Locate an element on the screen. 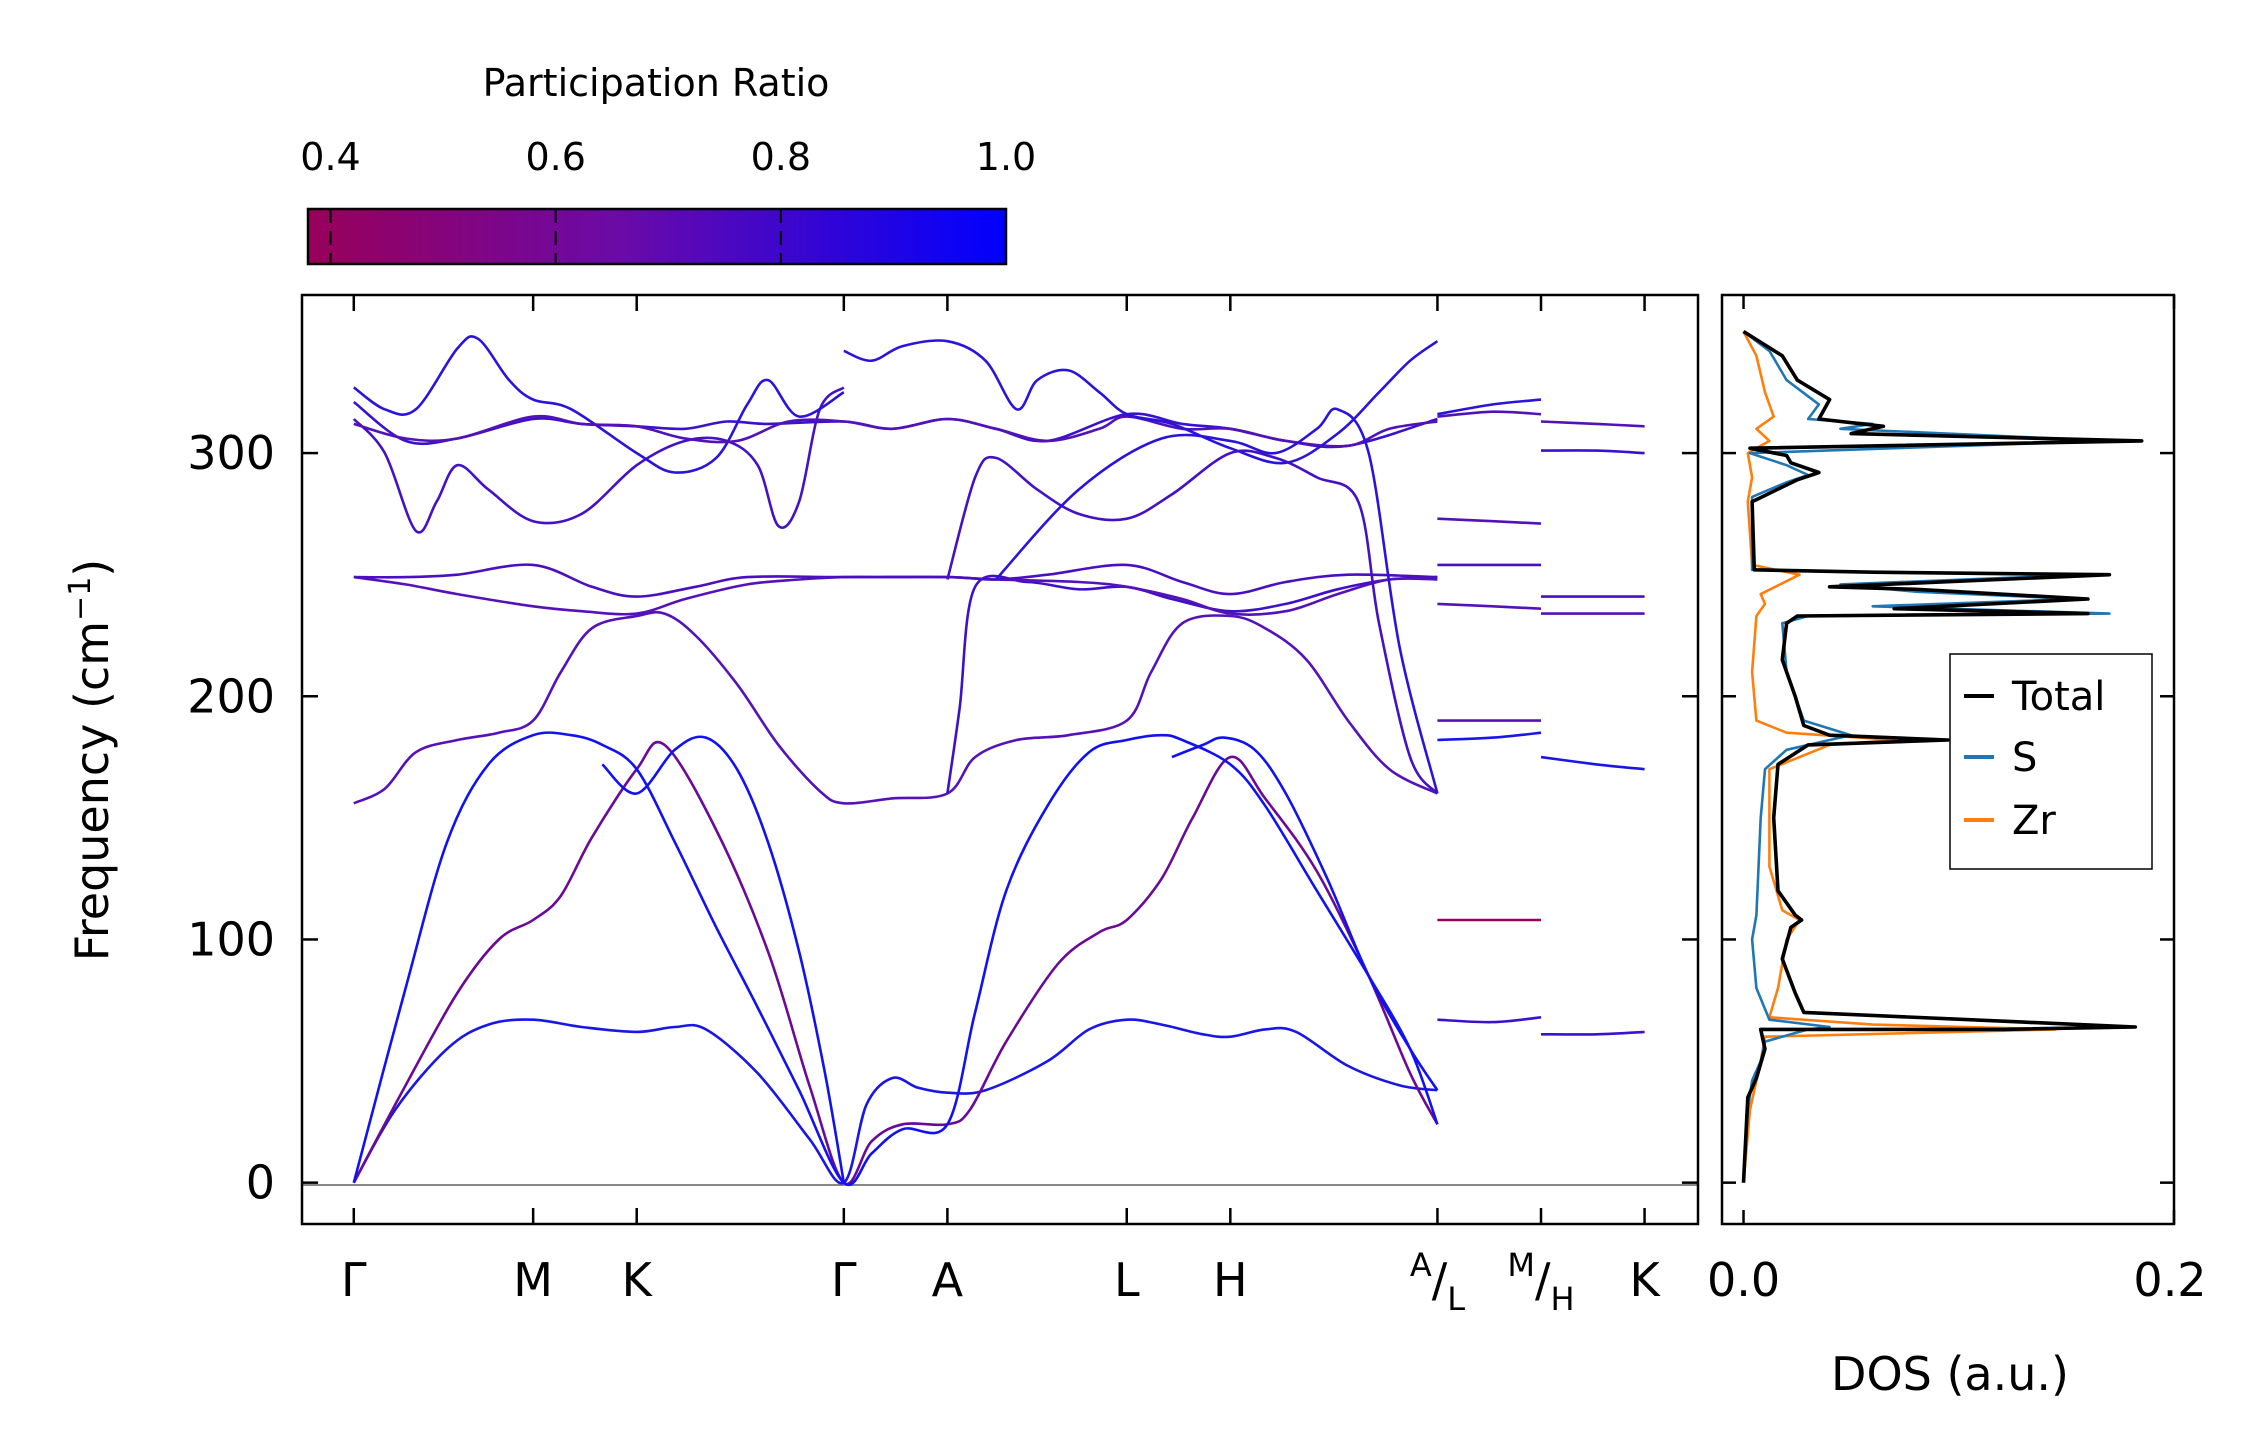 Image resolution: width=2263 pixels, height=1455 pixels. colorbar-gradient is located at coordinates (657, 236).